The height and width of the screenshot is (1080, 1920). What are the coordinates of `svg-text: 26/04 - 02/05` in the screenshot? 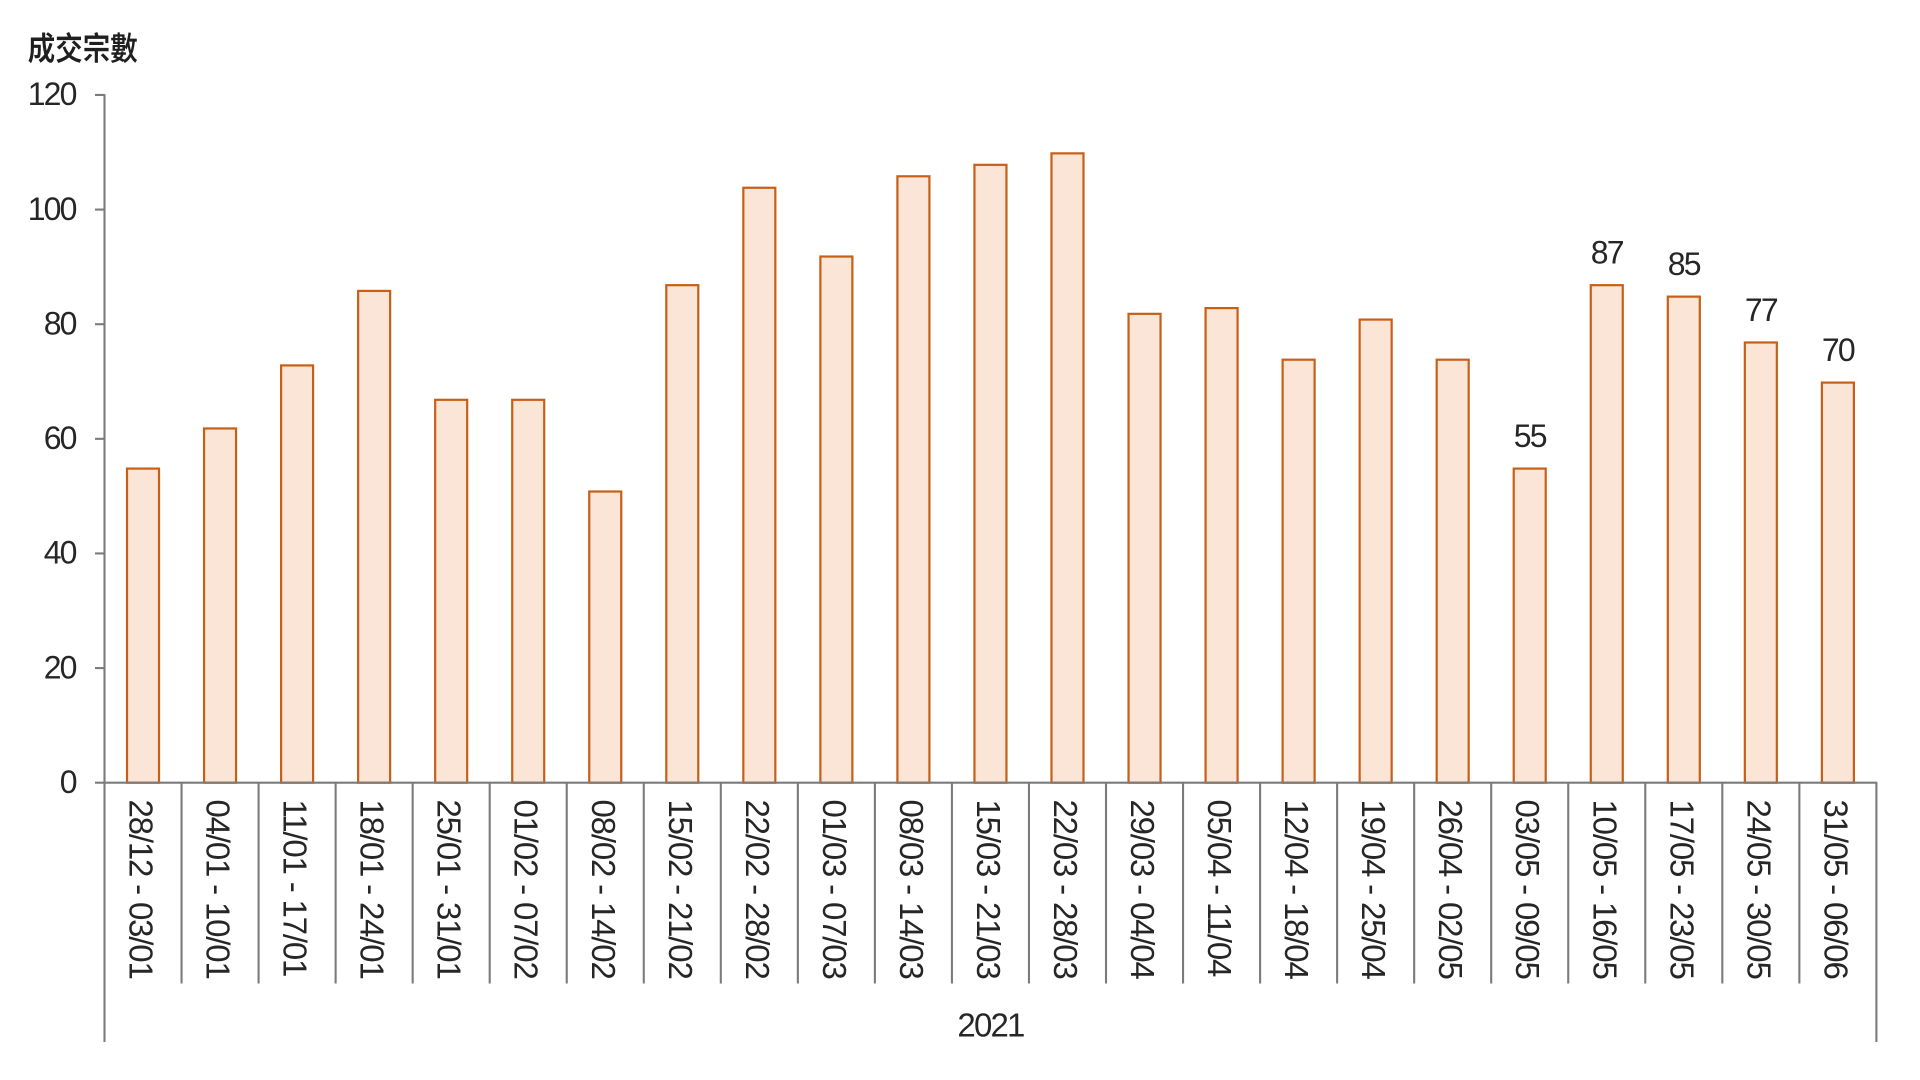 It's located at (1450, 889).